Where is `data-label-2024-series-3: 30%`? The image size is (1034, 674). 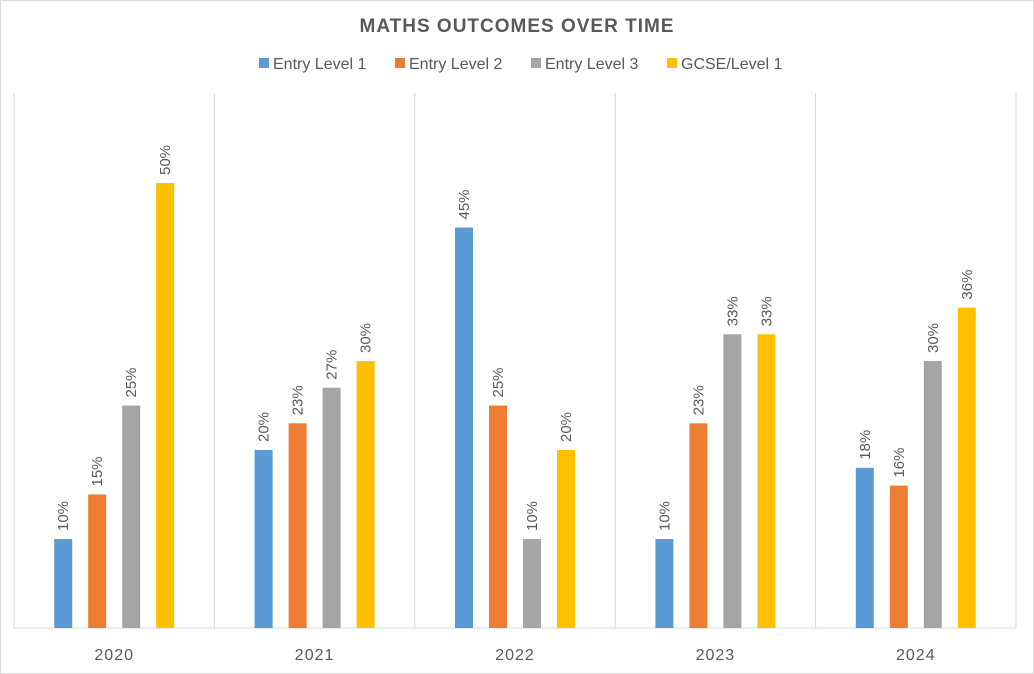
data-label-2024-series-3: 30% is located at coordinates (933, 338).